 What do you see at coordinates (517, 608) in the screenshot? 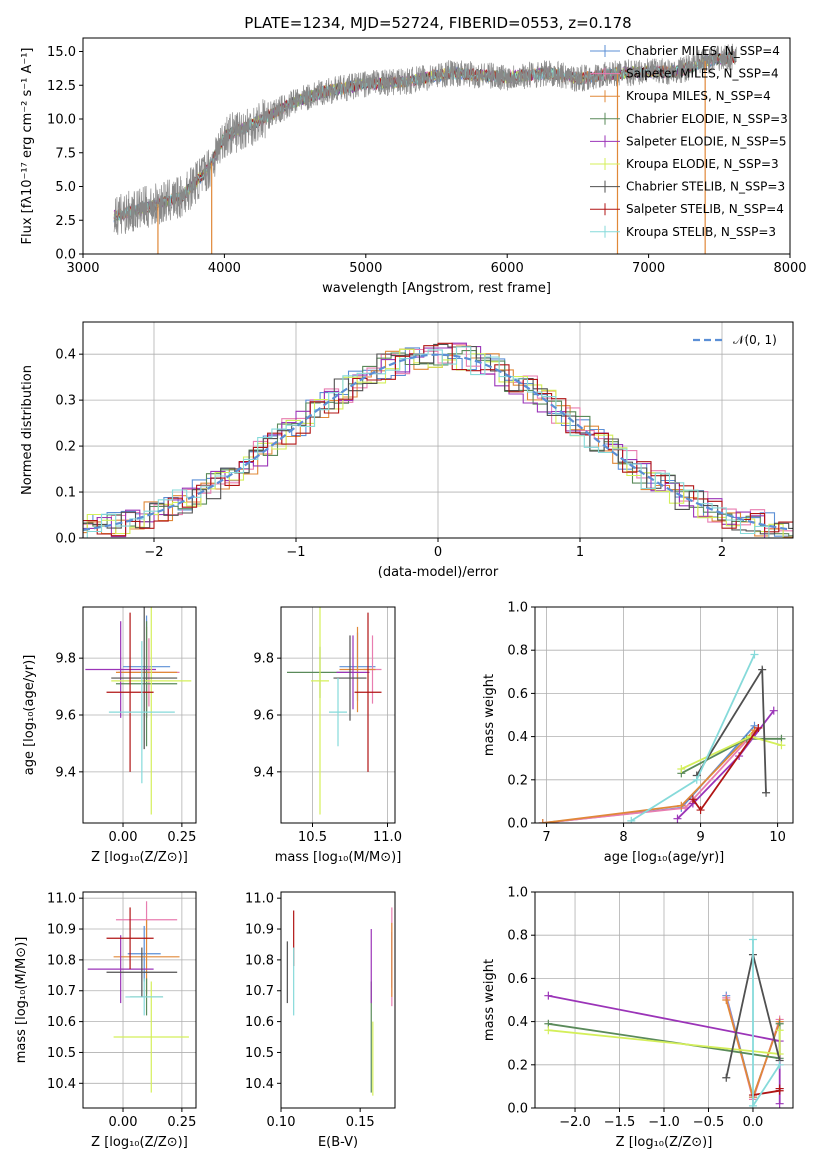
I see `y-tick-label: 1.0` at bounding box center [517, 608].